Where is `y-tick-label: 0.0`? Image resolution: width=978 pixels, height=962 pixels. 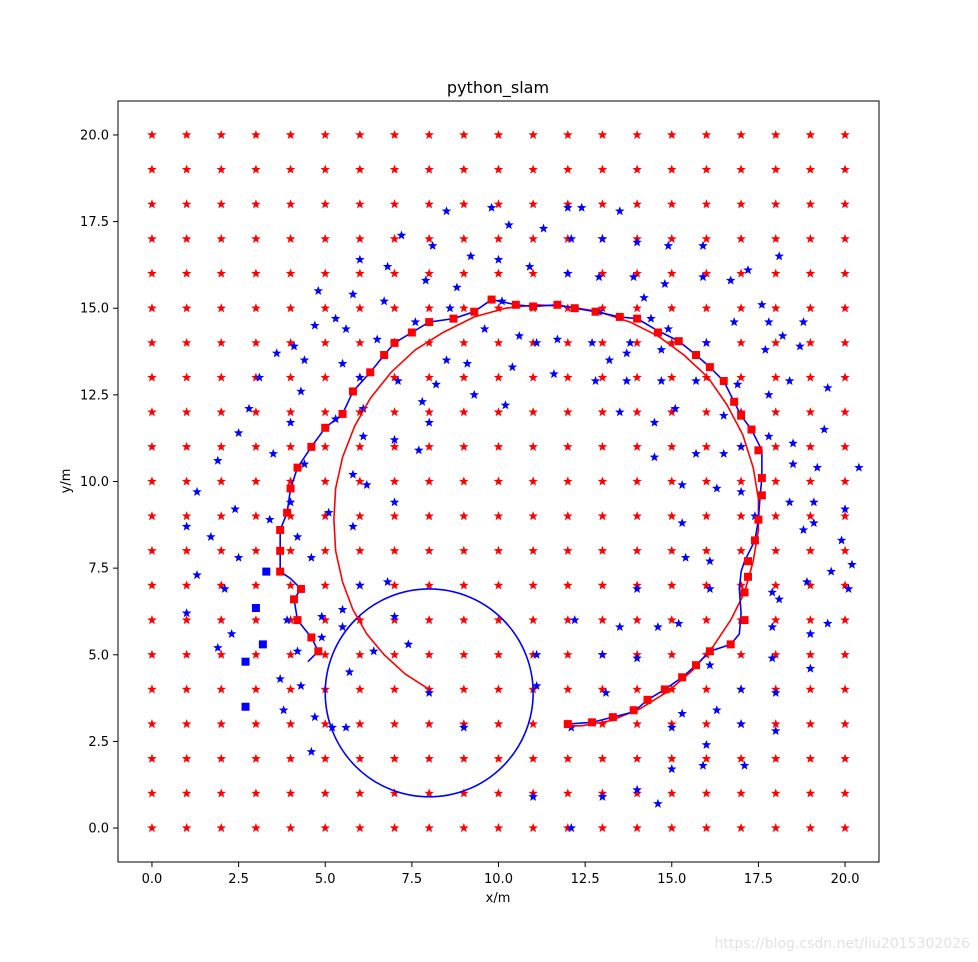 y-tick-label: 0.0 is located at coordinates (98, 829).